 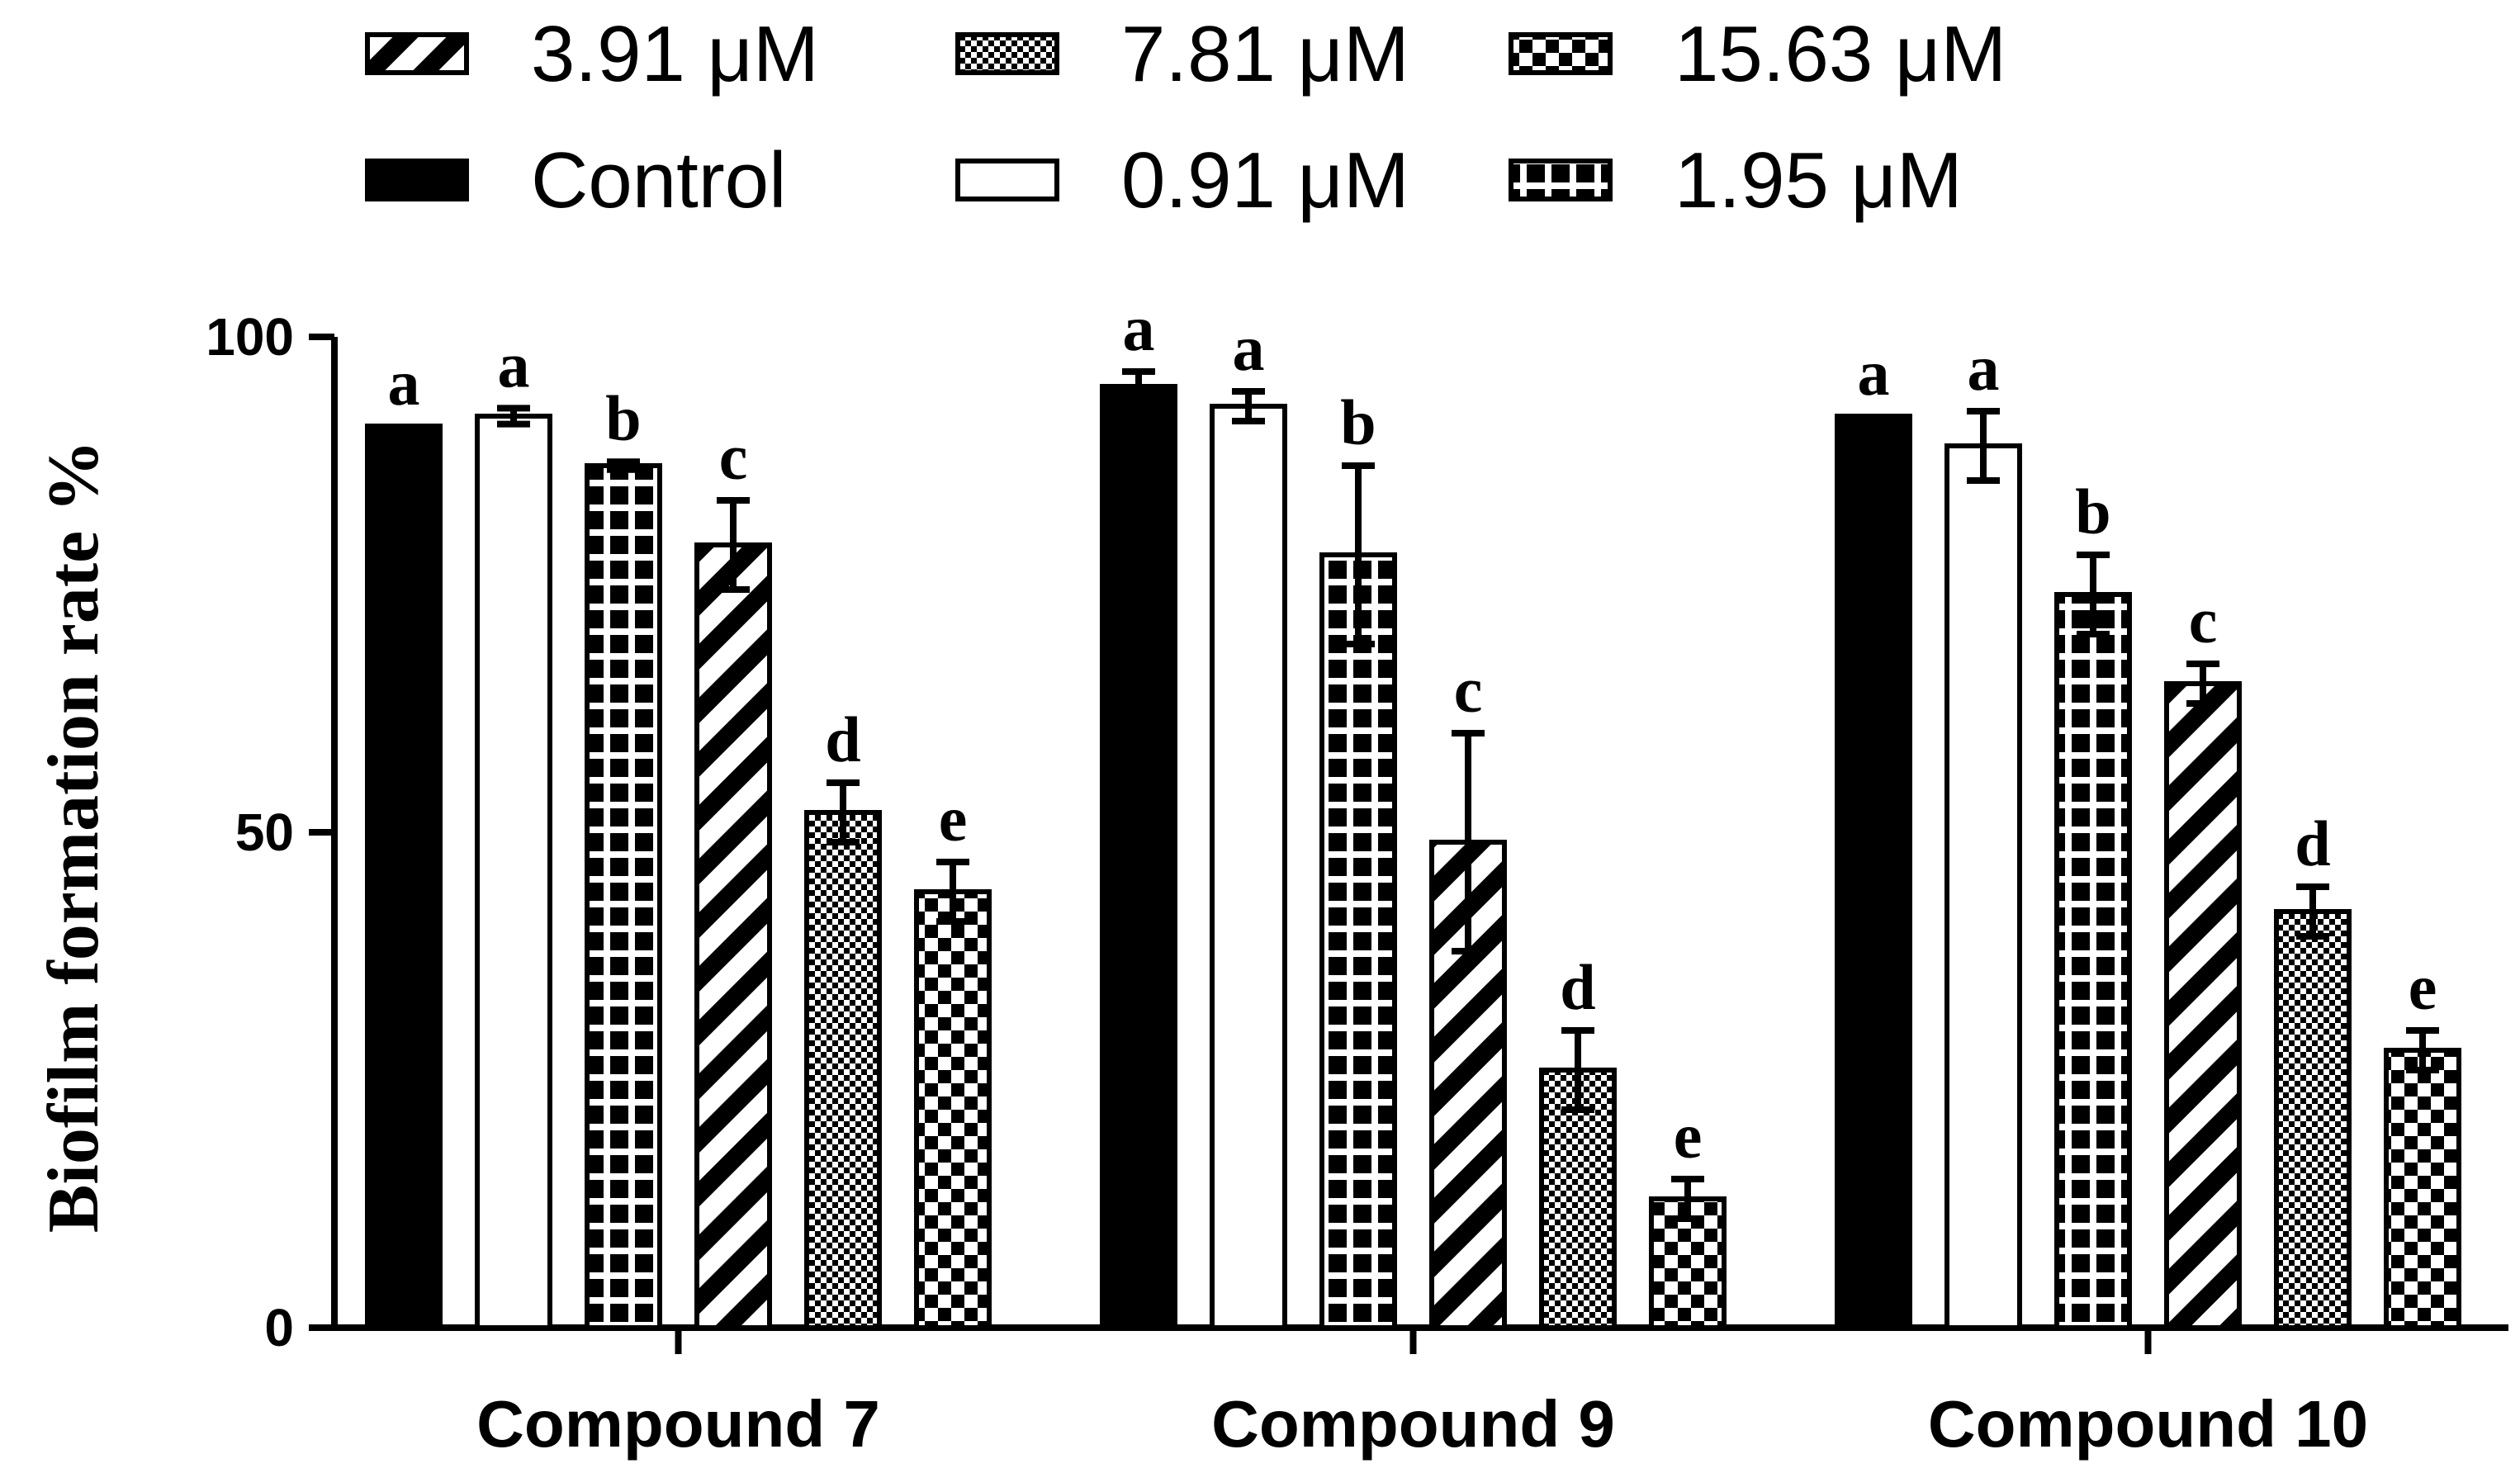 What do you see at coordinates (264, 832) in the screenshot?
I see `y-tick-label: 50` at bounding box center [264, 832].